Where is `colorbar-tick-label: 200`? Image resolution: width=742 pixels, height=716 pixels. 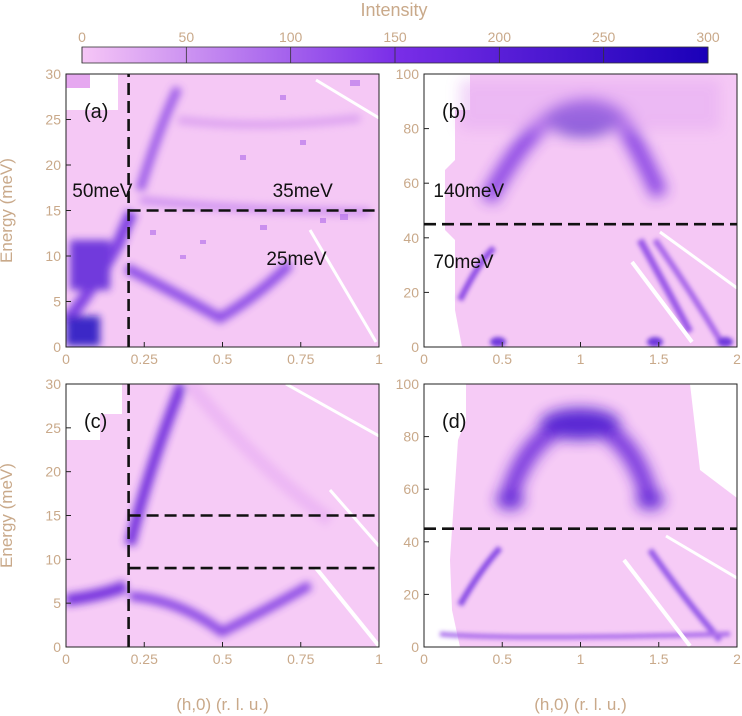 colorbar-tick-label: 200 is located at coordinates (500, 37).